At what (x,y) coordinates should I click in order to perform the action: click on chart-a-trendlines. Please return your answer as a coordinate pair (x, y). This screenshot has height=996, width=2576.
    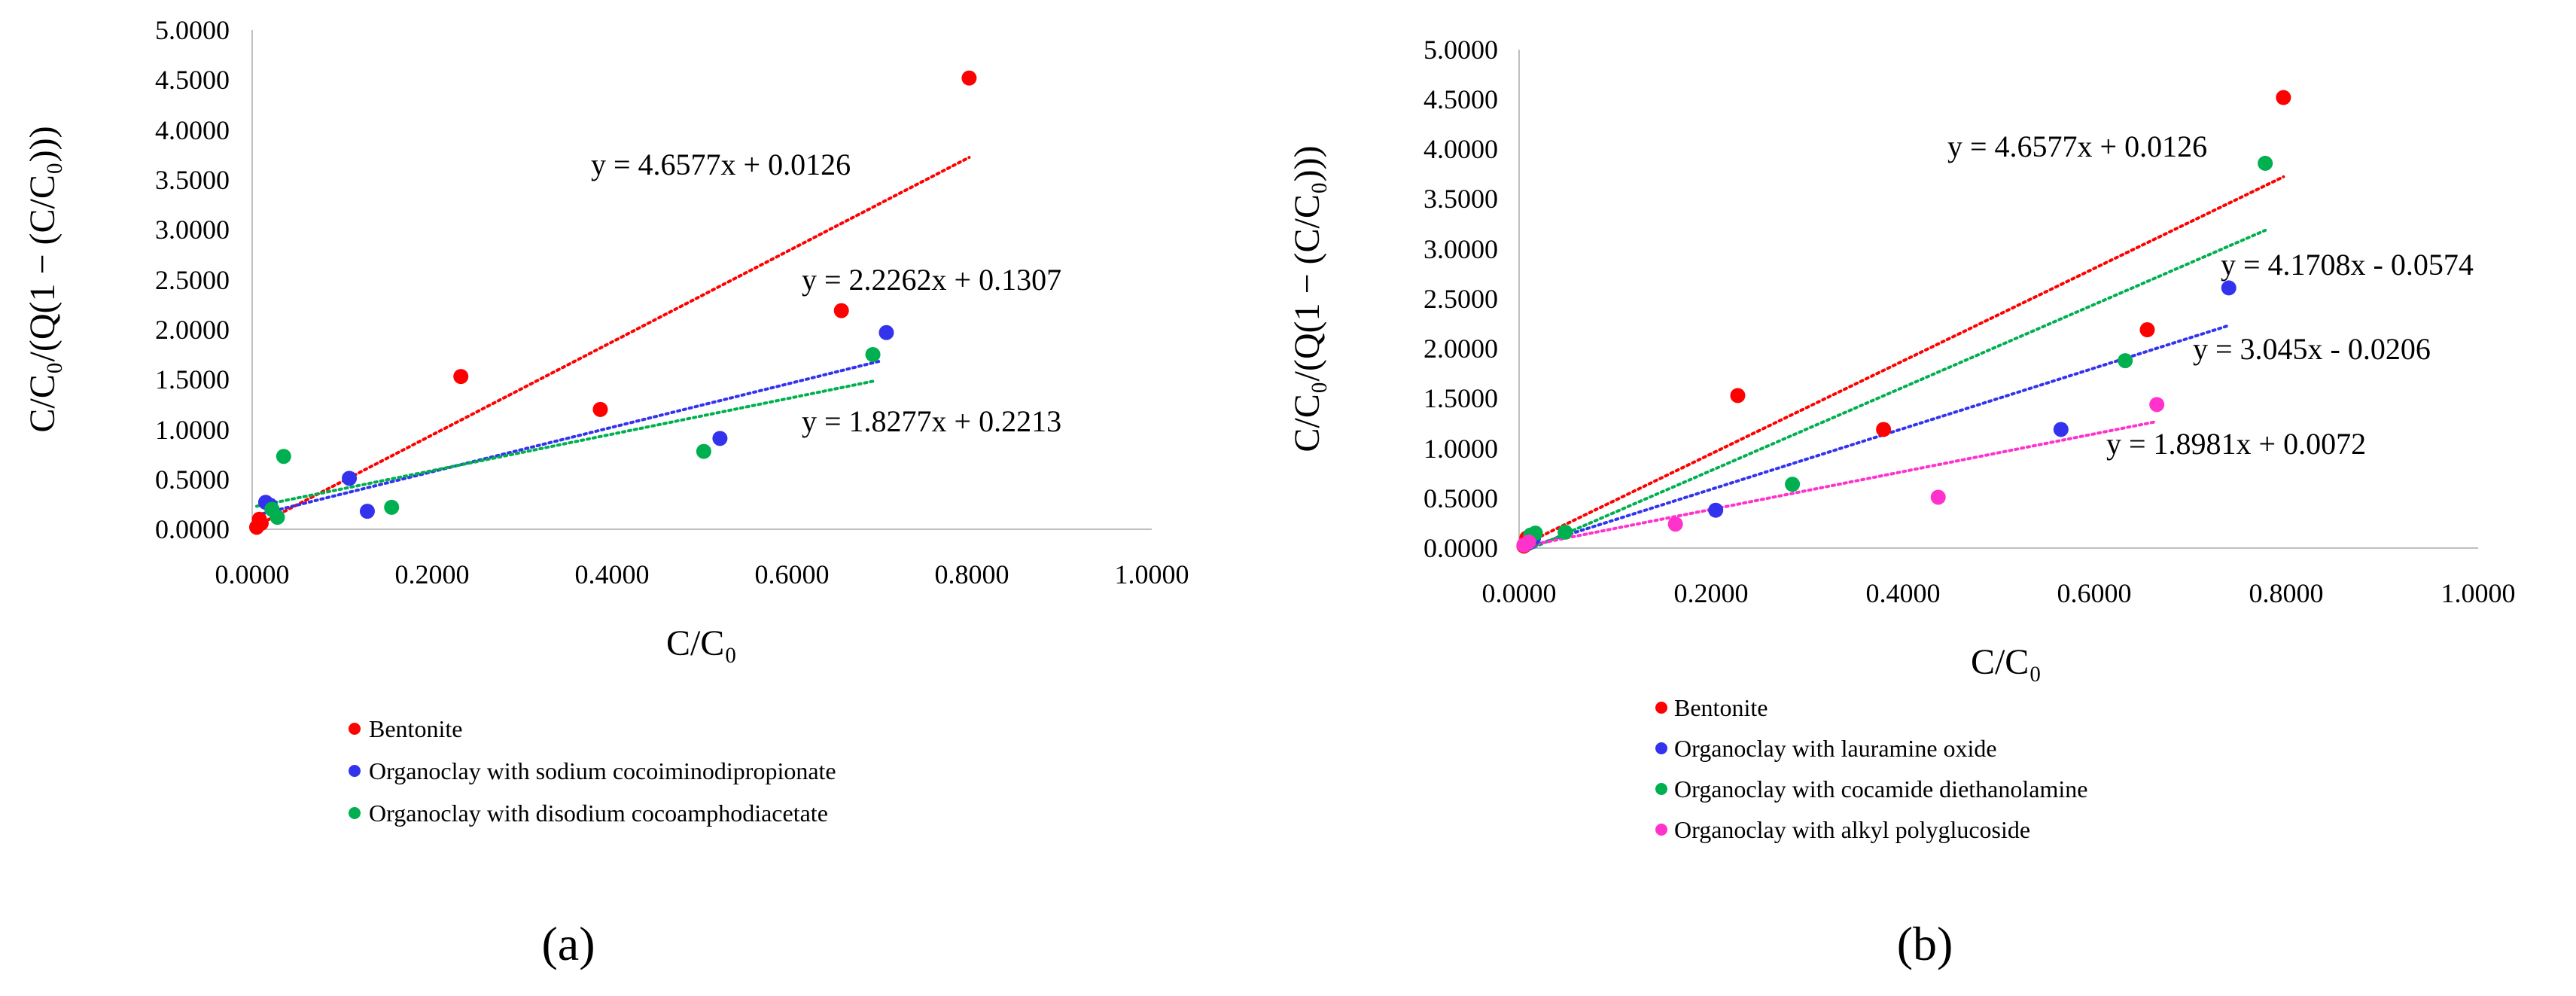
    Looking at the image, I should click on (611, 343).